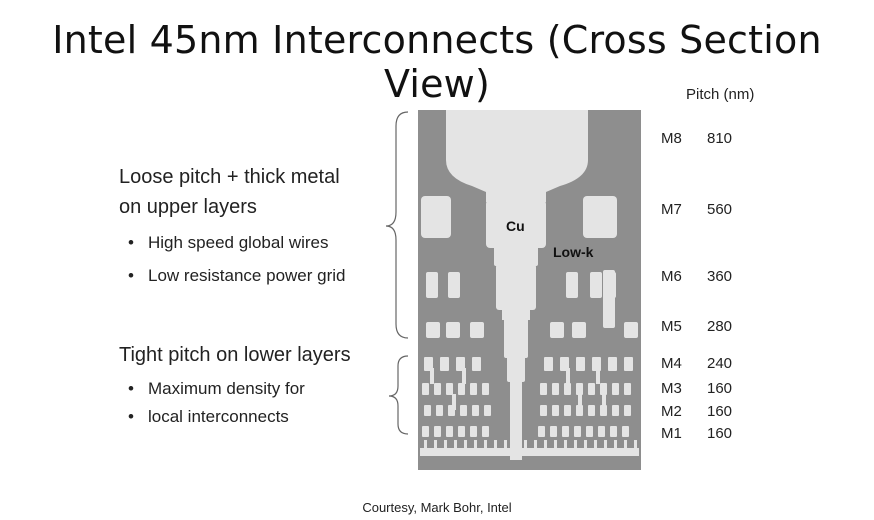 The image size is (874, 520). Describe the element at coordinates (671, 326) in the screenshot. I see `layer-name-m5: M5` at that location.